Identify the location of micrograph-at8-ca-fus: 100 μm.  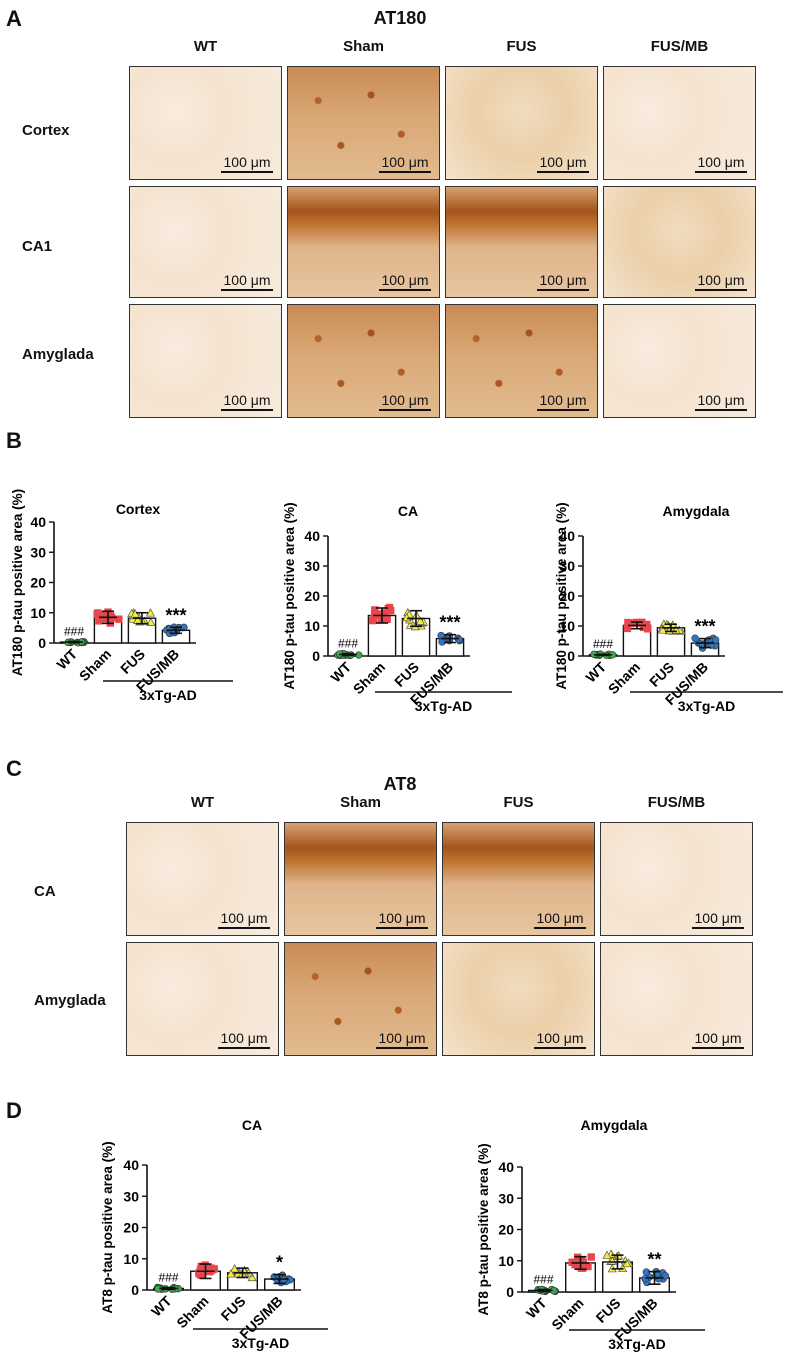
(518, 879).